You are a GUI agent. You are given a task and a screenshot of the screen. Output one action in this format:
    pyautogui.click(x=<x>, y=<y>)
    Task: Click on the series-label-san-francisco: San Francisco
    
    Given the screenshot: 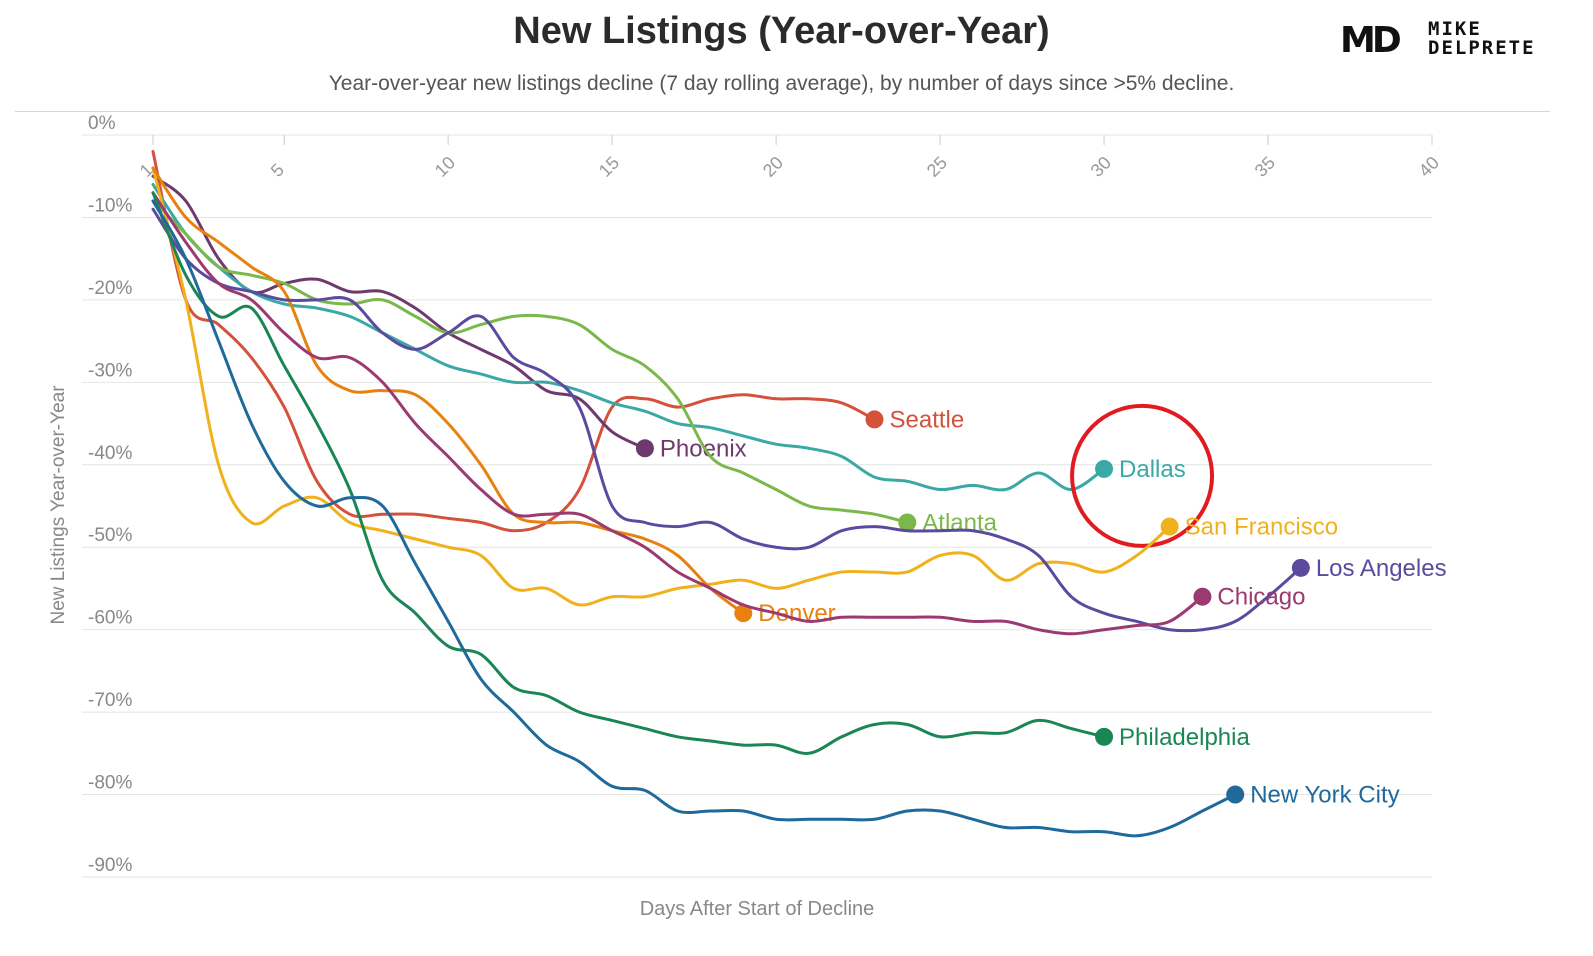 What is the action you would take?
    pyautogui.click(x=1261, y=527)
    